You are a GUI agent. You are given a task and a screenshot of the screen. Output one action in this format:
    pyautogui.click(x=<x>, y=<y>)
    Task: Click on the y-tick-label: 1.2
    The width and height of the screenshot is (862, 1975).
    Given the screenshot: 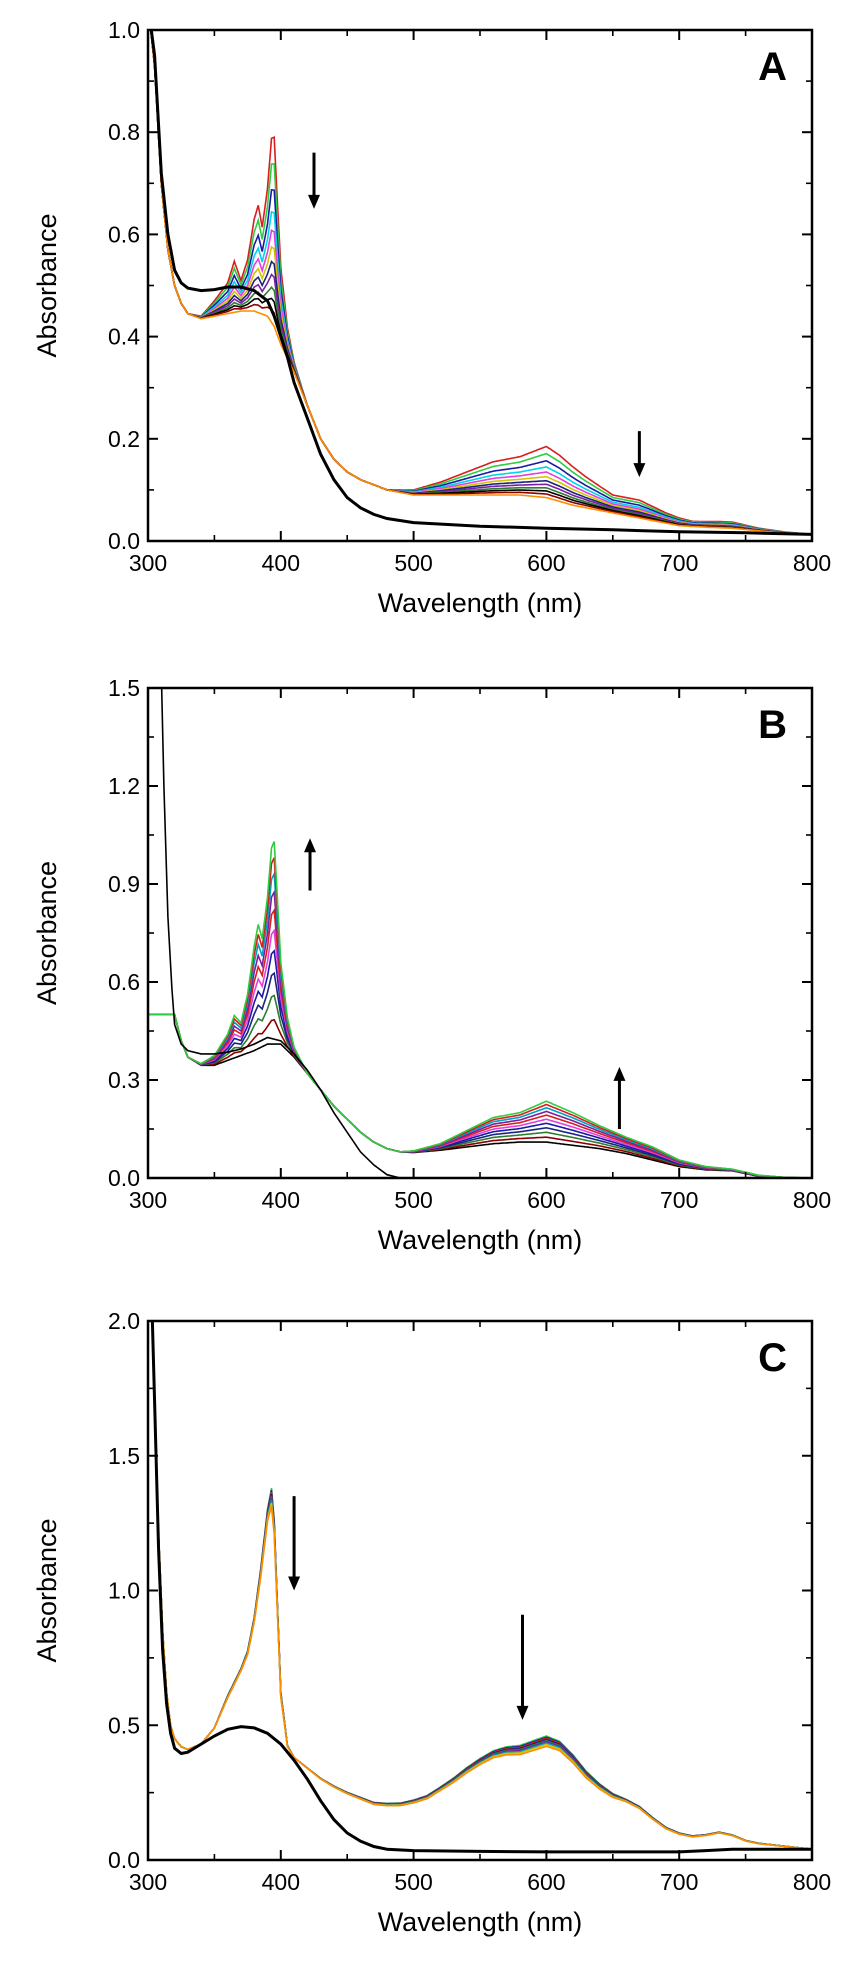 What is the action you would take?
    pyautogui.click(x=124, y=786)
    